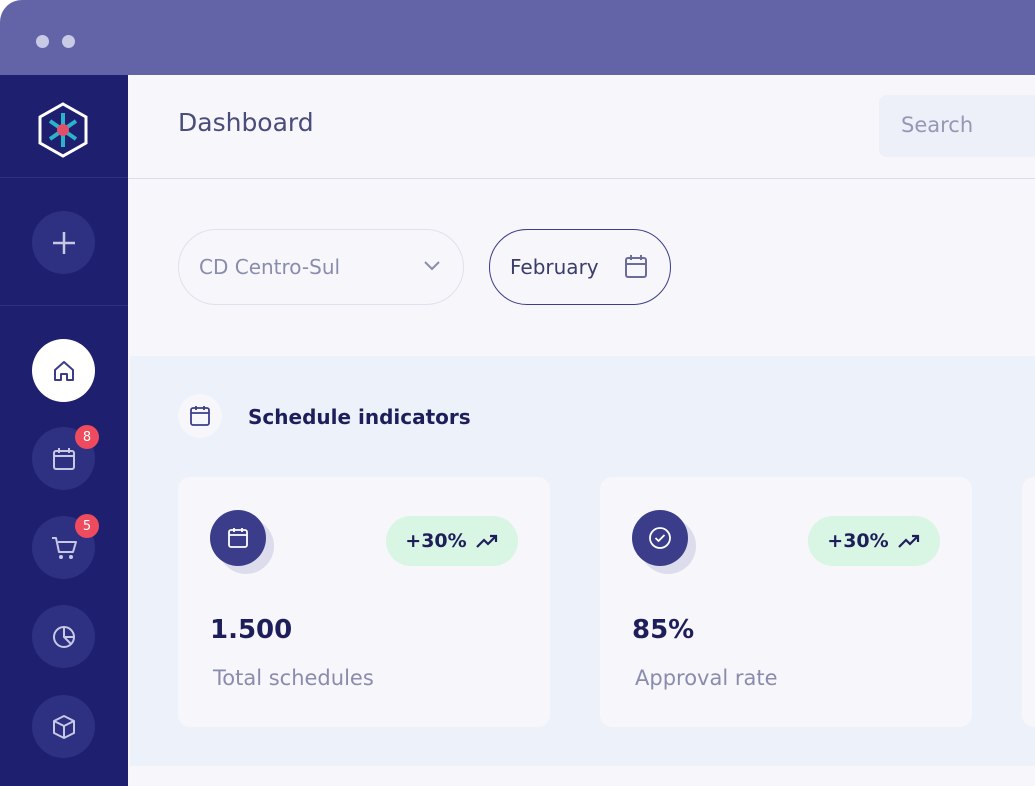 This screenshot has height=786, width=1035. I want to click on indicator-card: +30% 85% Approval rate, so click(786, 602).